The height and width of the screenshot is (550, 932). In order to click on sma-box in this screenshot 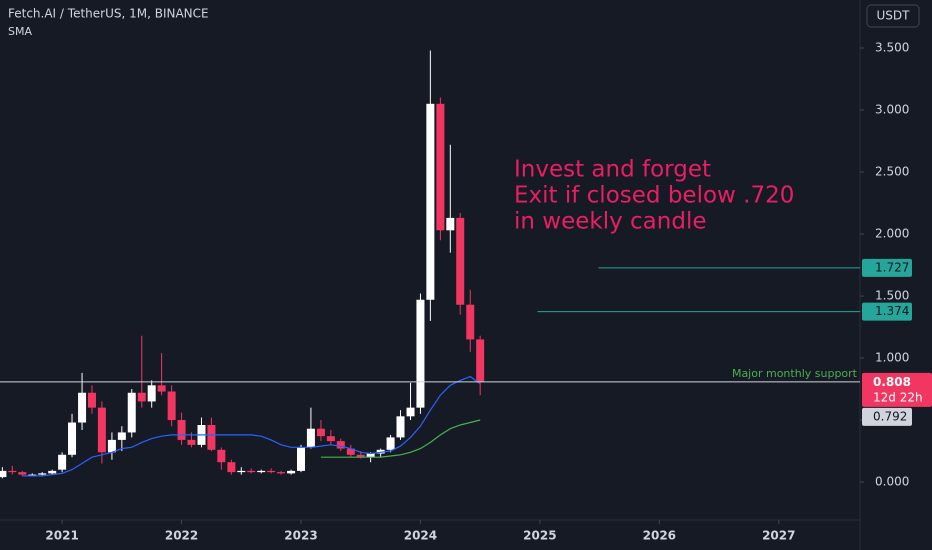, I will do `click(887, 416)`.